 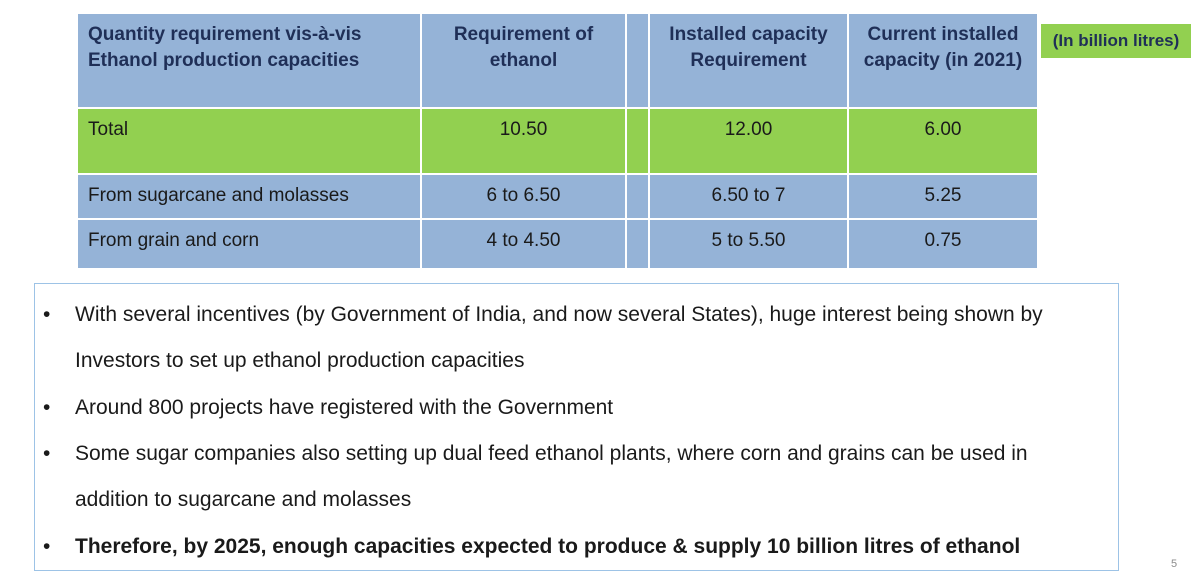 What do you see at coordinates (943, 244) in the screenshot?
I see `table-row-grain-current-installed: 0.75` at bounding box center [943, 244].